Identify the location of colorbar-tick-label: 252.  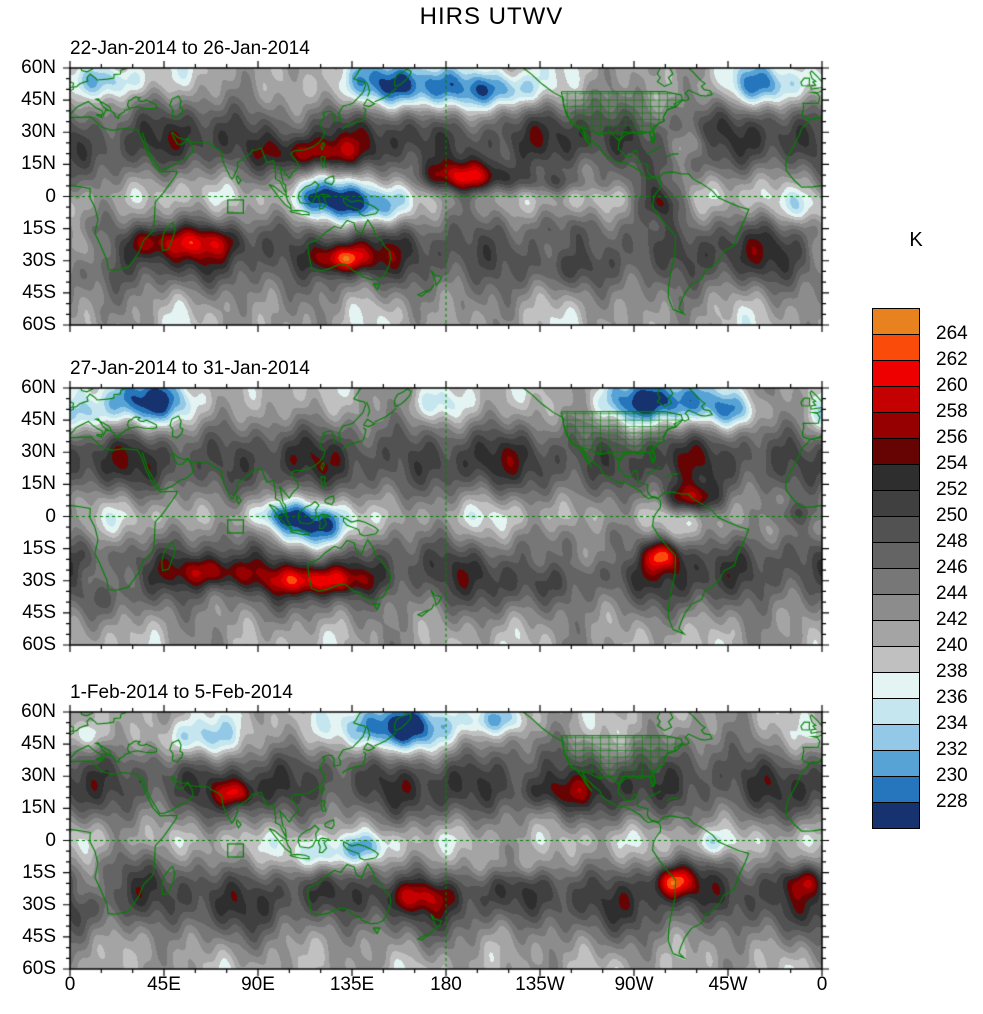
(952, 489).